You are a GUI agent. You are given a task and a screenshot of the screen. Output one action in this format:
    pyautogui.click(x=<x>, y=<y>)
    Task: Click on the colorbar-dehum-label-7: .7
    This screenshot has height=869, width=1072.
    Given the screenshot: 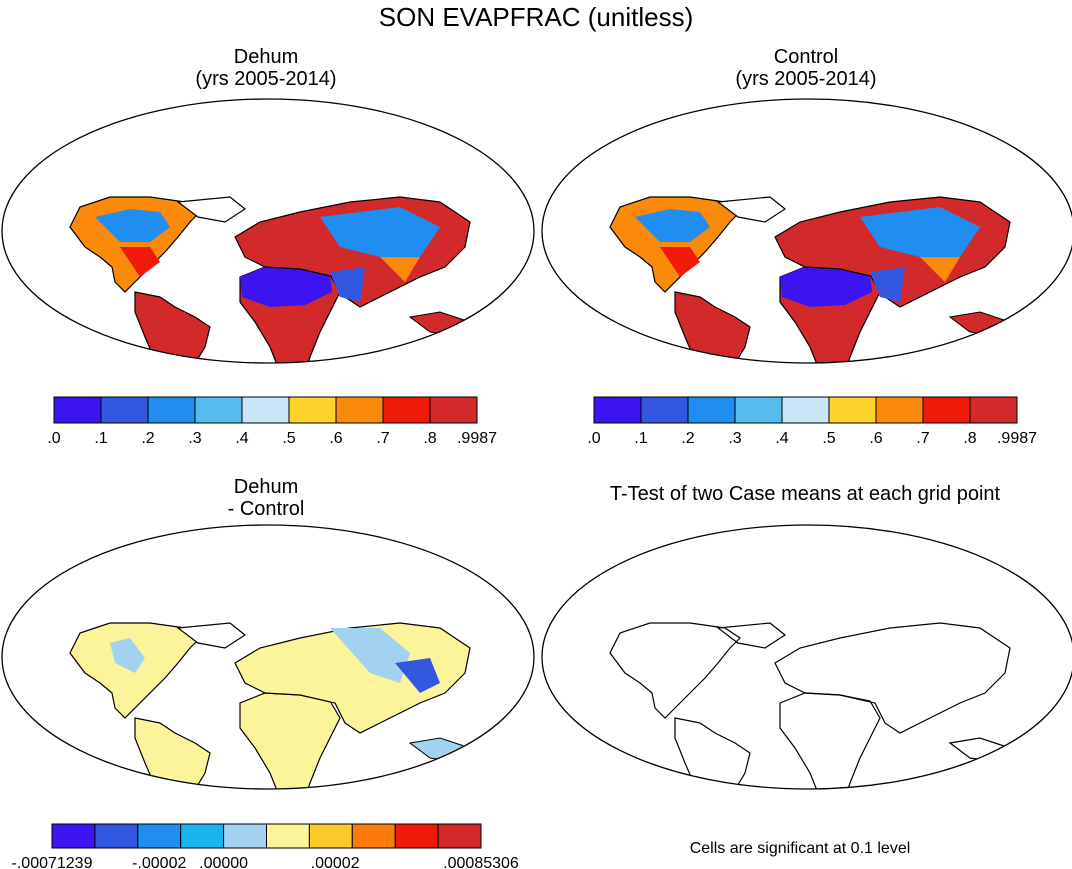 What is the action you would take?
    pyautogui.click(x=382, y=438)
    